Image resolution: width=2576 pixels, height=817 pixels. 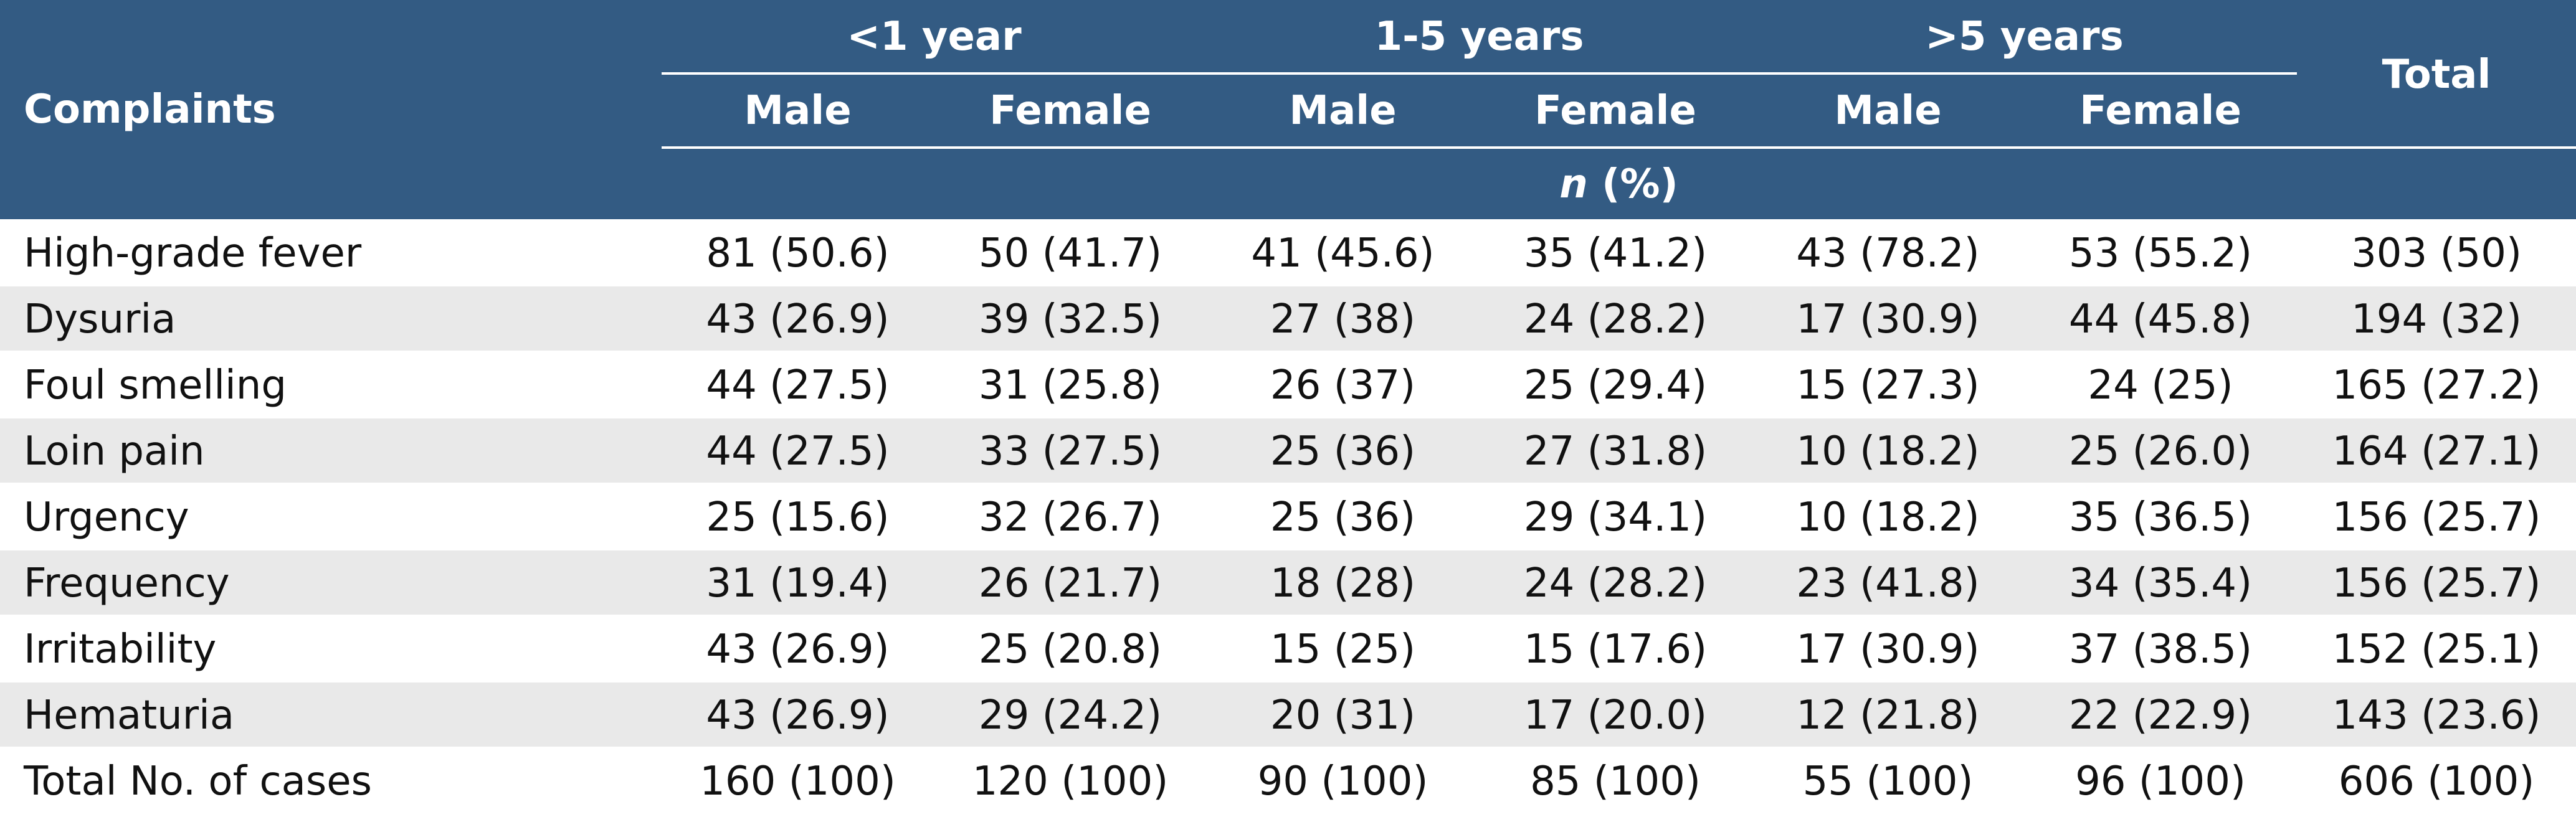 I want to click on value-cell: 23 (41.8), so click(x=1888, y=583).